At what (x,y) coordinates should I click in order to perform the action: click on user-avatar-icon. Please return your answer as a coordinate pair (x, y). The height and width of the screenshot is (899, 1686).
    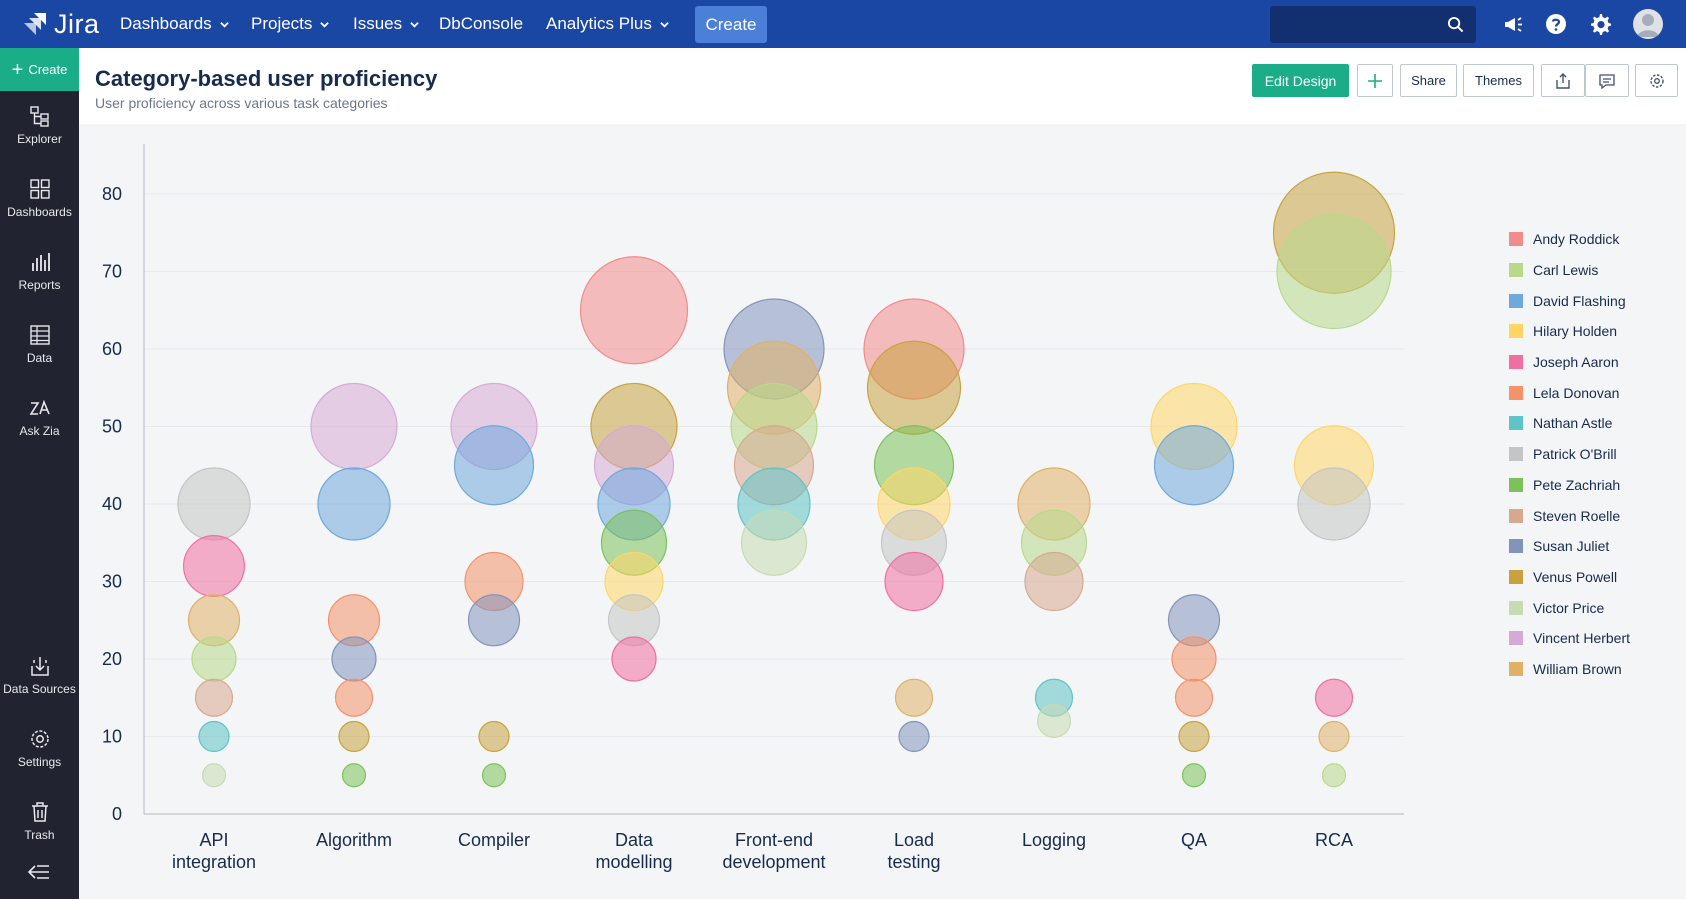
    Looking at the image, I should click on (1648, 25).